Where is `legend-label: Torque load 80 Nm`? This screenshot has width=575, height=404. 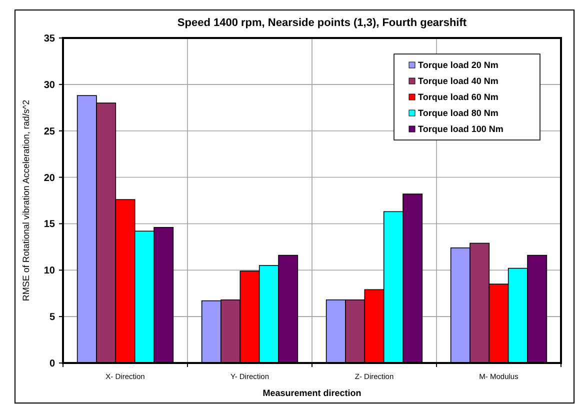
legend-label: Torque load 80 Nm is located at coordinates (458, 113).